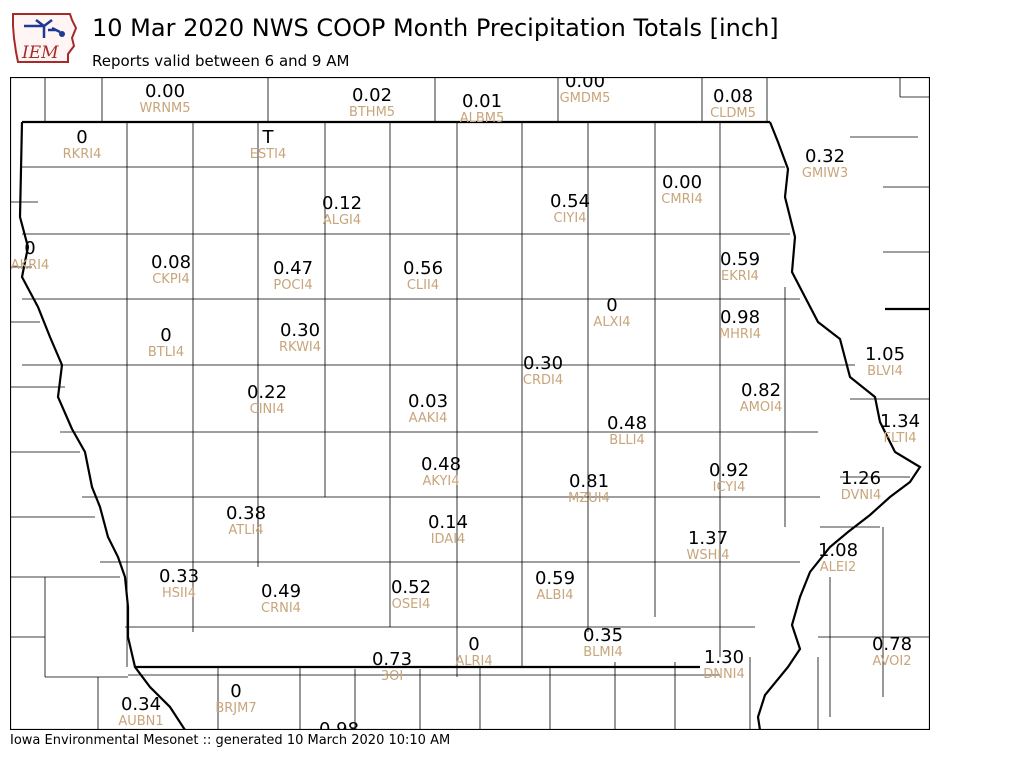 This screenshot has height=768, width=1024. I want to click on station-id-avoi2: AVOI2, so click(891, 661).